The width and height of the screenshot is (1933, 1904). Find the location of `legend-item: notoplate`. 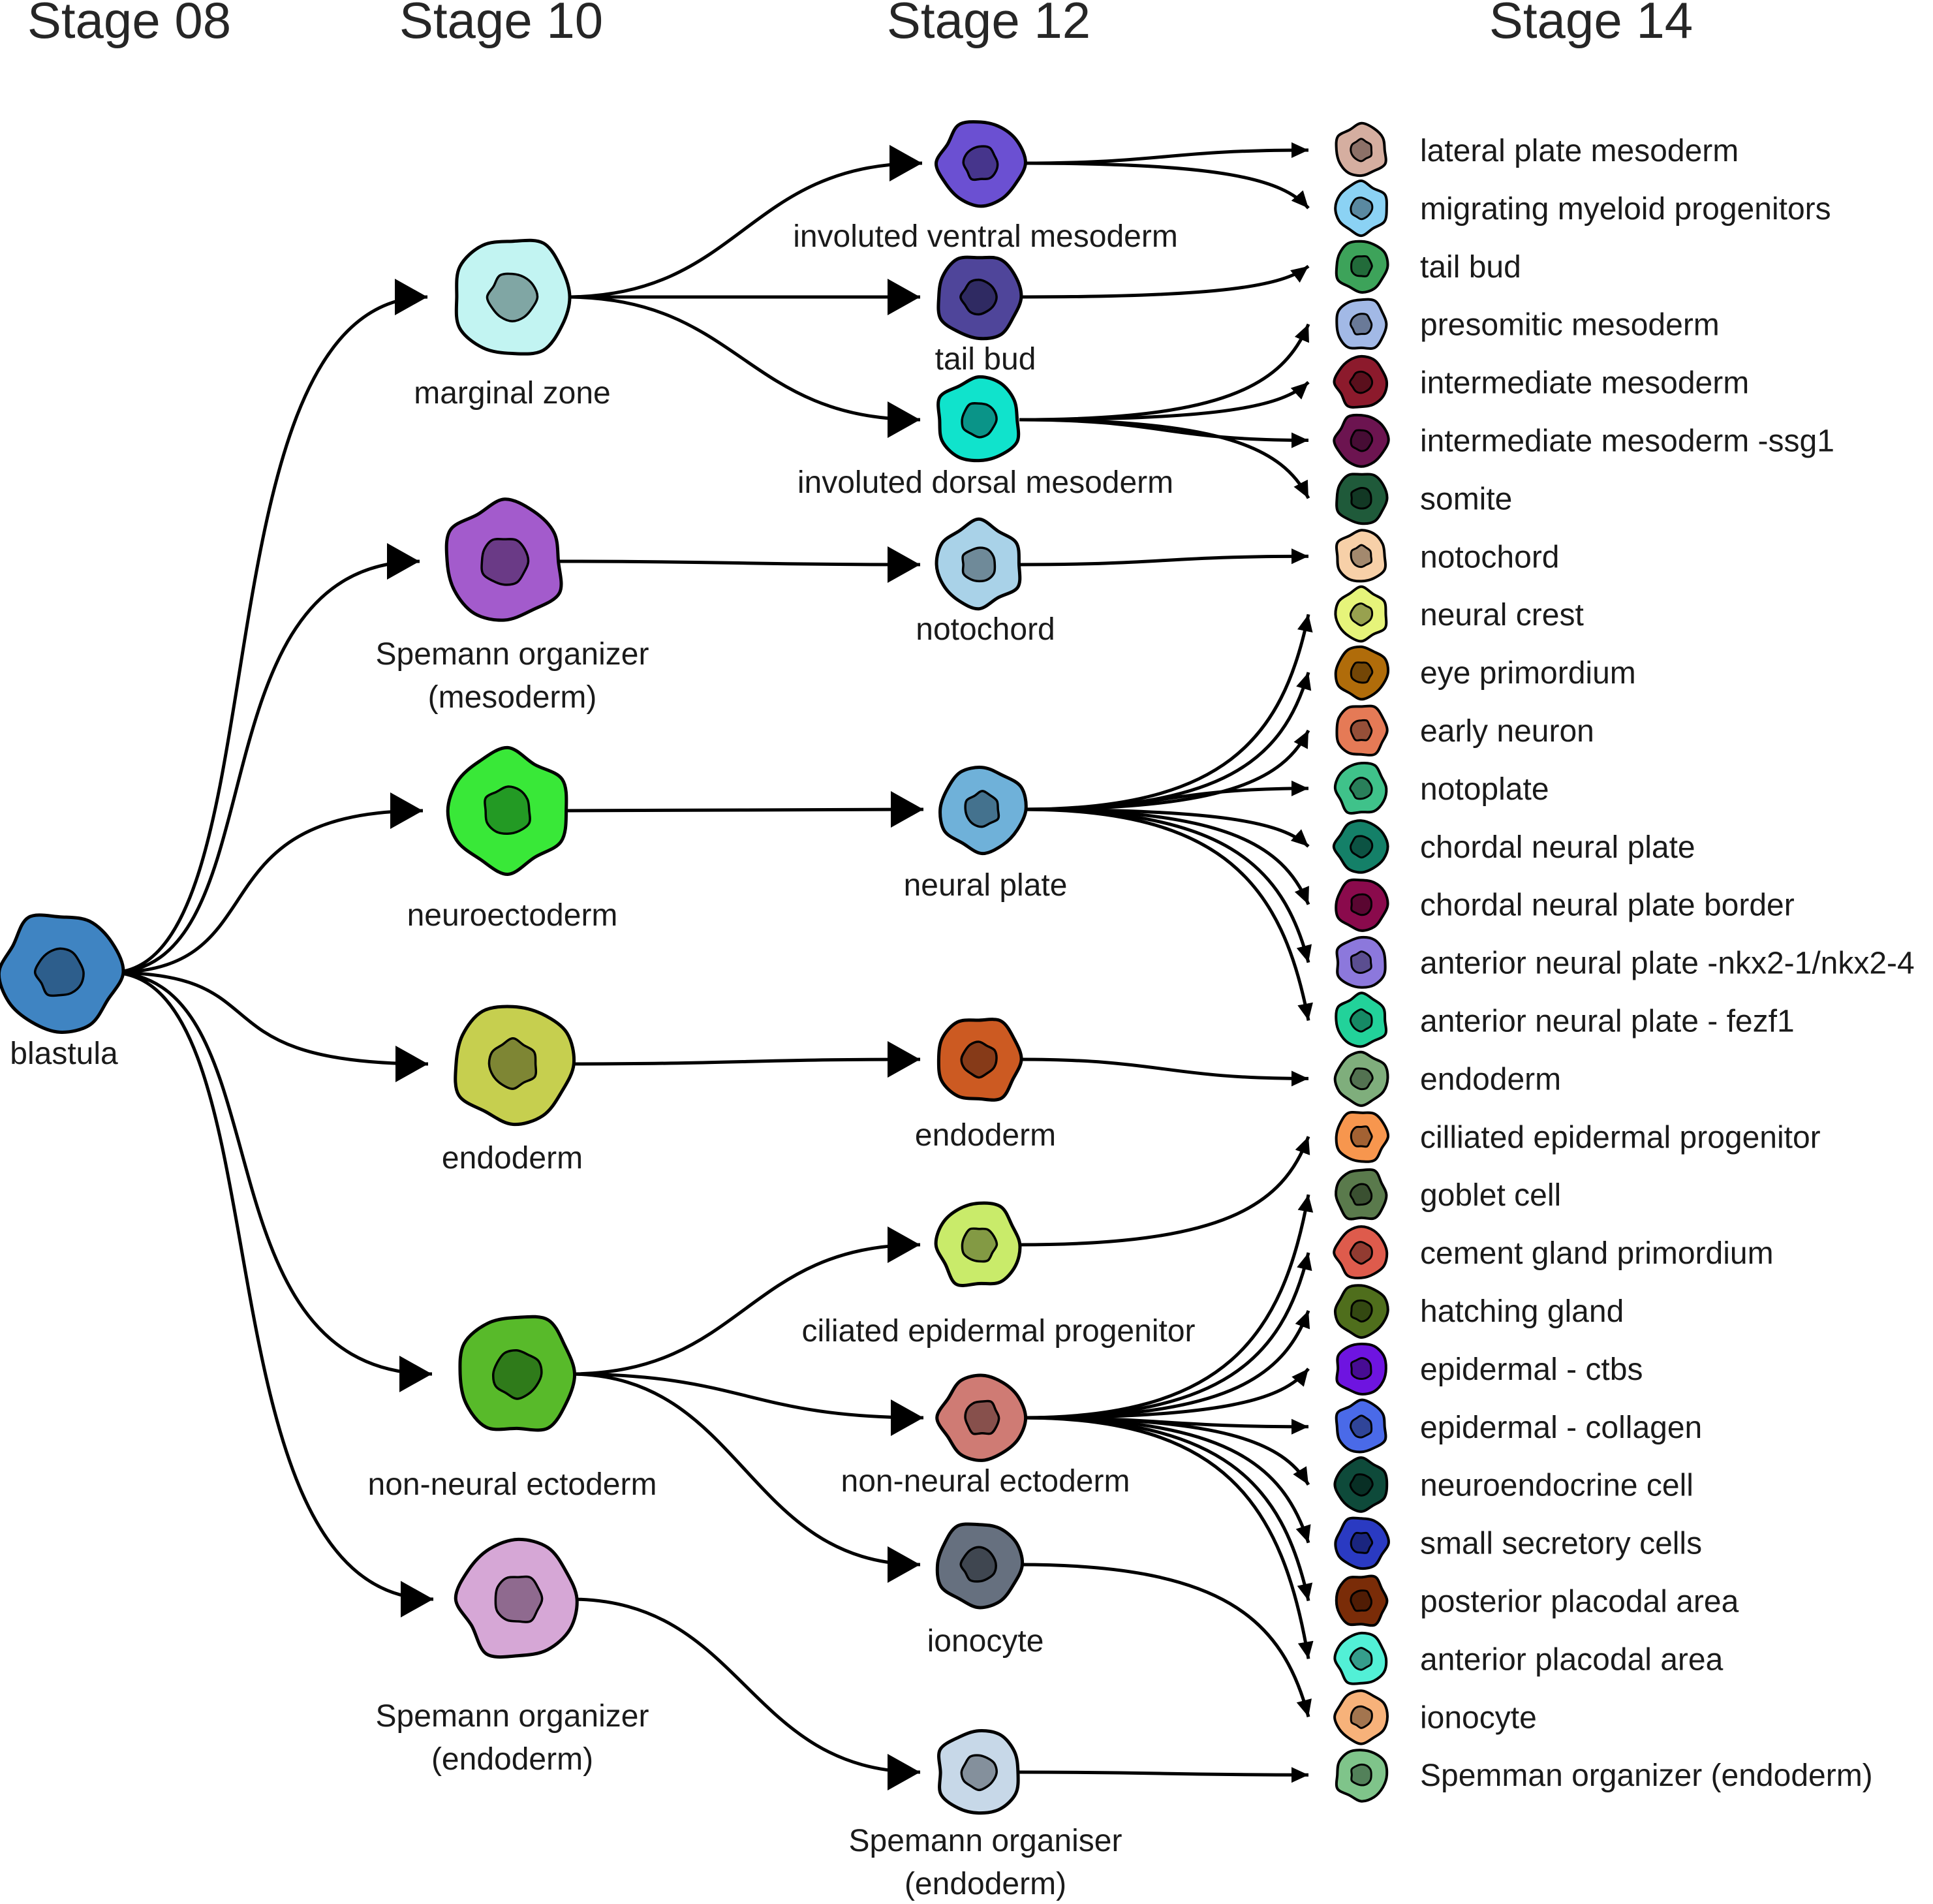

legend-item: notoplate is located at coordinates (1441, 788).